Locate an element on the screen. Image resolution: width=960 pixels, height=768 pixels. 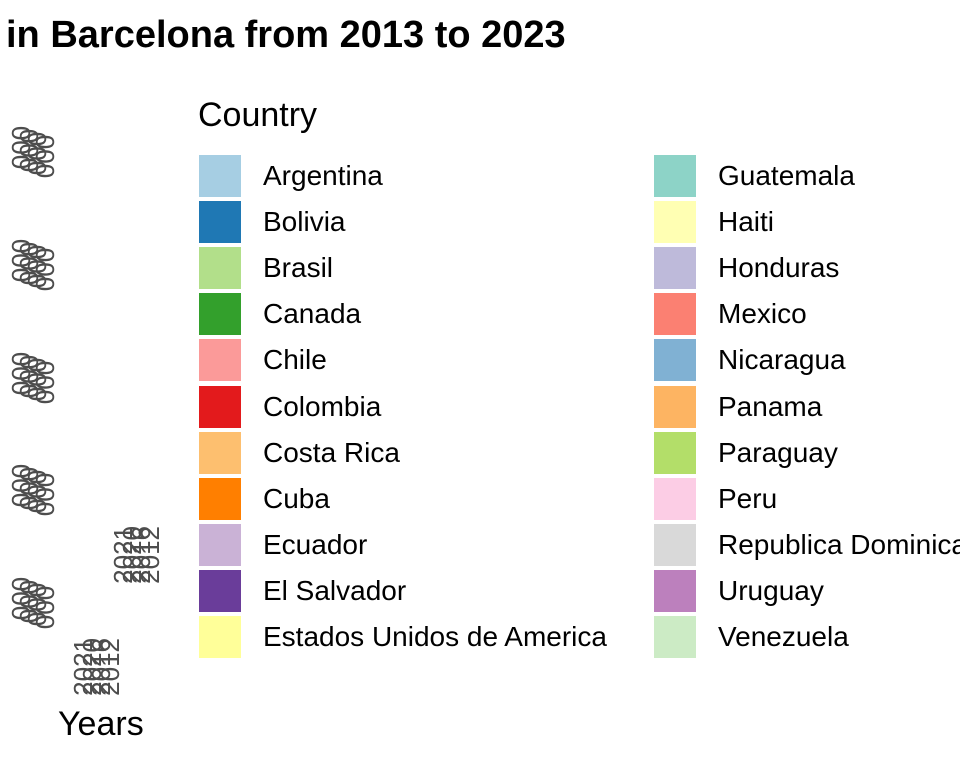
legend-label: Estados Unidos de America is located at coordinates (435, 636).